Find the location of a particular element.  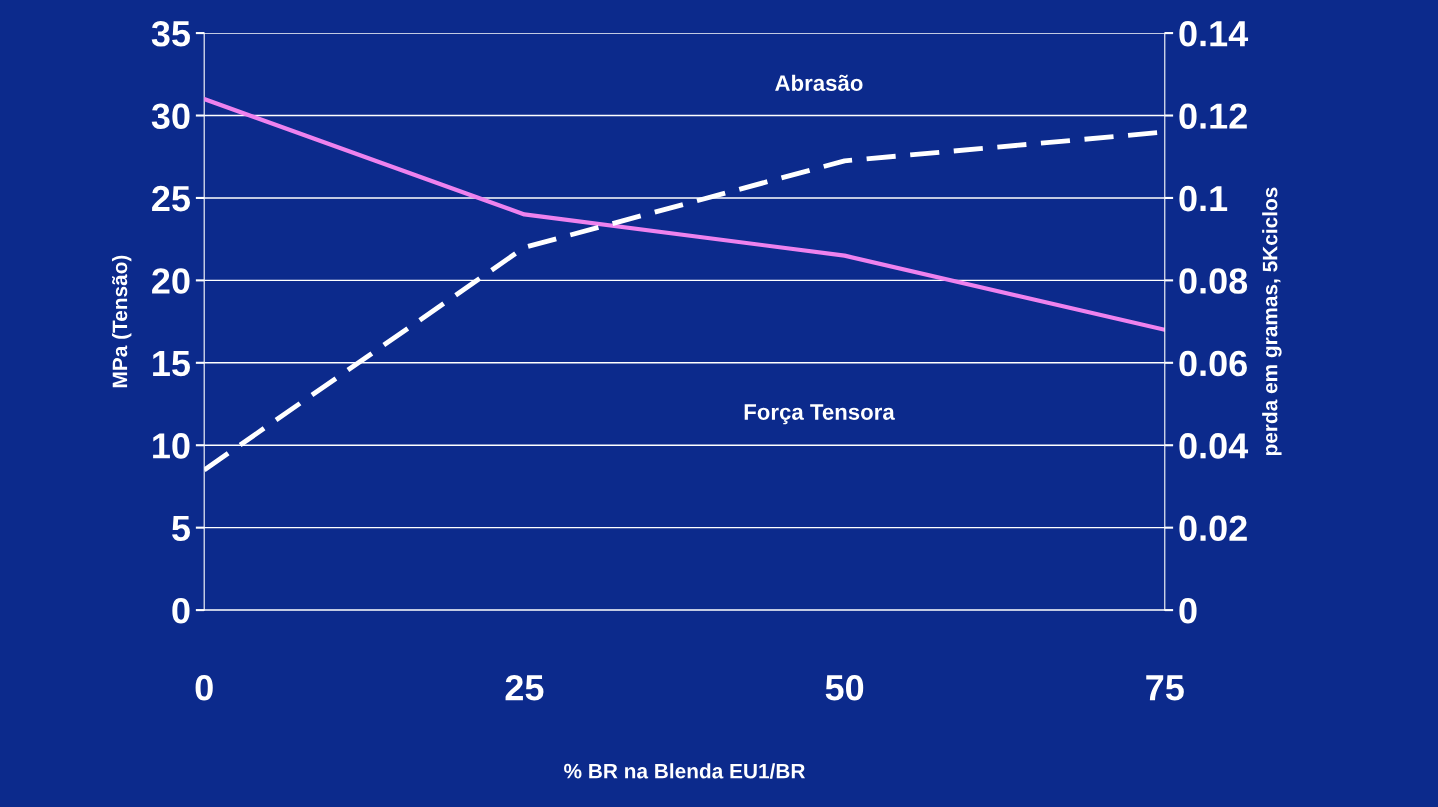

y-tick-label: 30 is located at coordinates (170, 116).